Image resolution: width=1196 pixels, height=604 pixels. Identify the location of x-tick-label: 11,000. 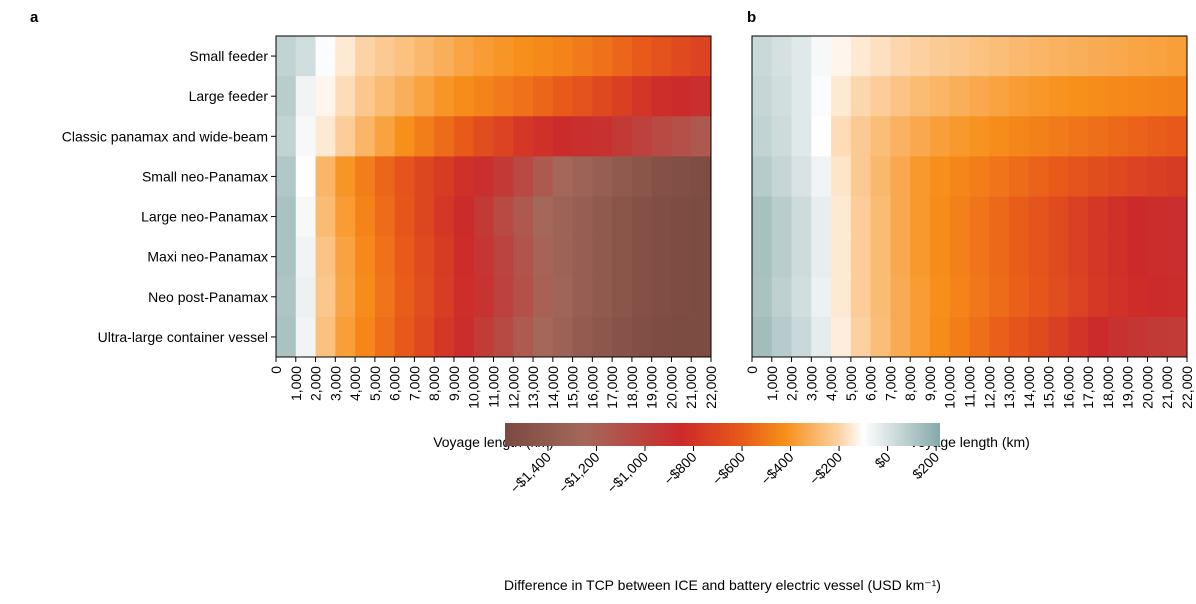
(970, 387).